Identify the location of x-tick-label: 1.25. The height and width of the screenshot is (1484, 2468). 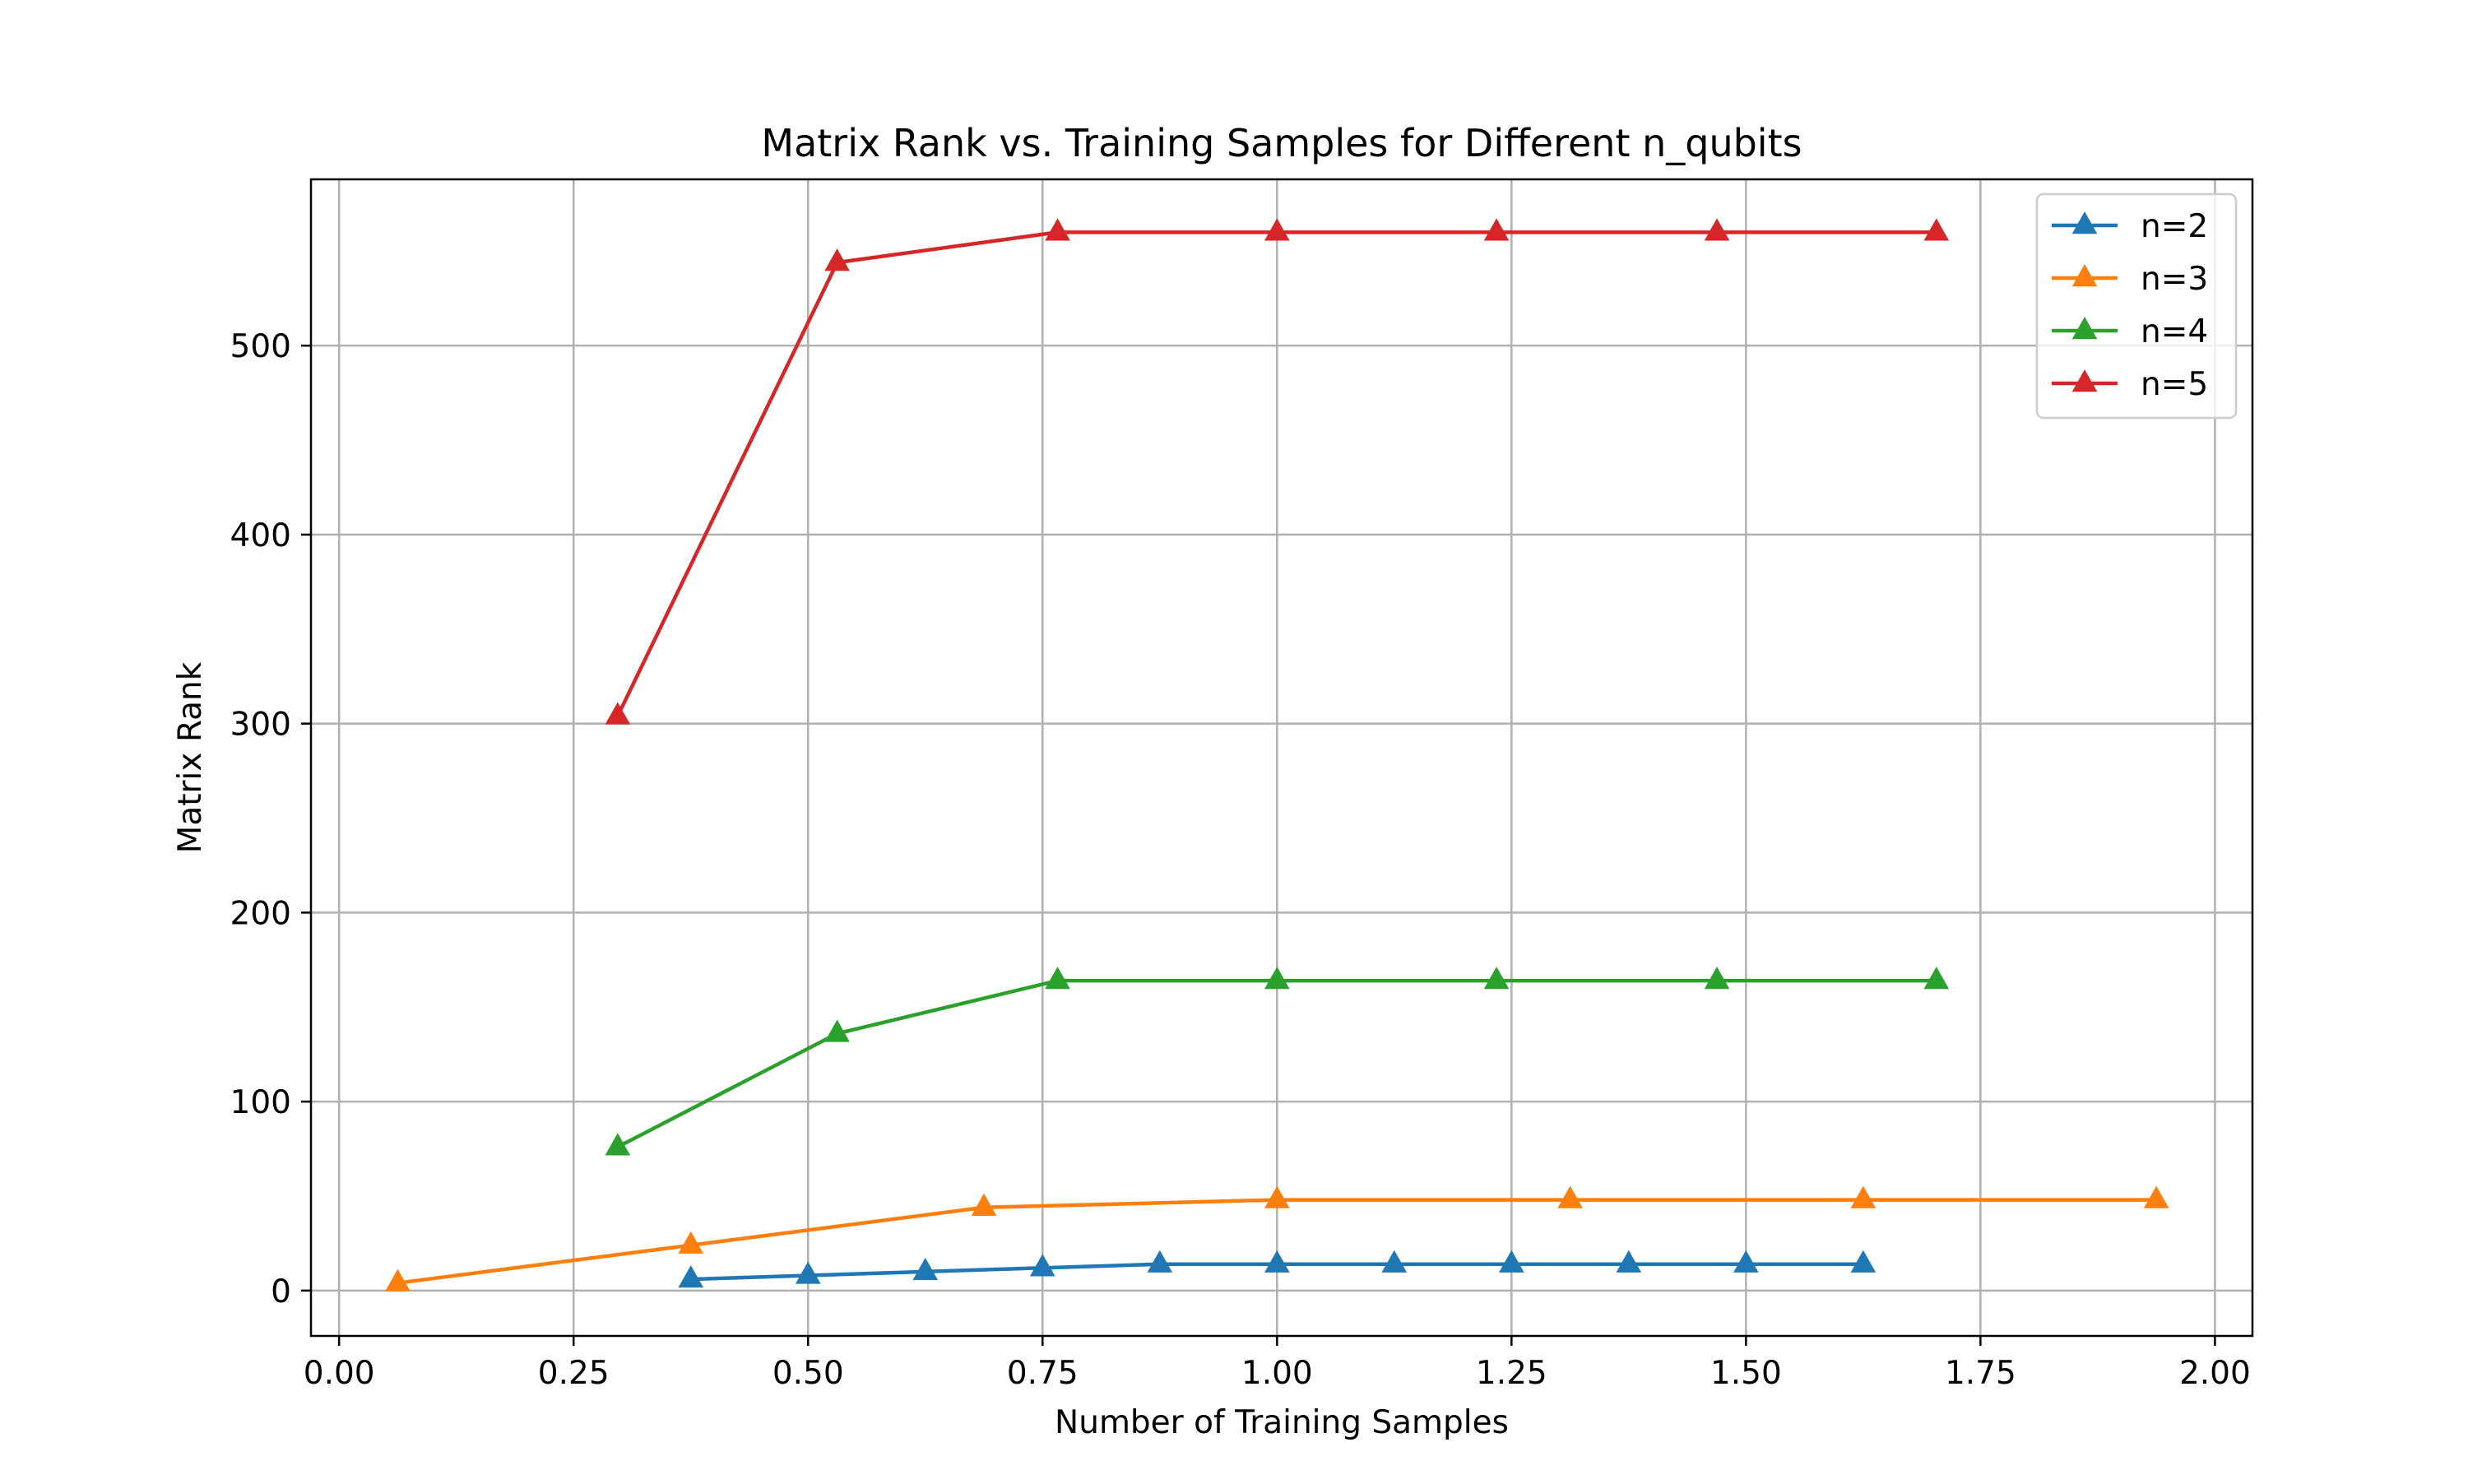
(1511, 1373).